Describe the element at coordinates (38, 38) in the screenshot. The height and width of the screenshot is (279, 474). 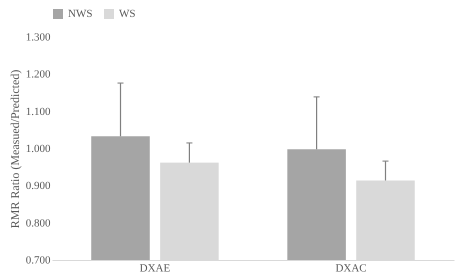
I see `y-tick-label: 1.300` at that location.